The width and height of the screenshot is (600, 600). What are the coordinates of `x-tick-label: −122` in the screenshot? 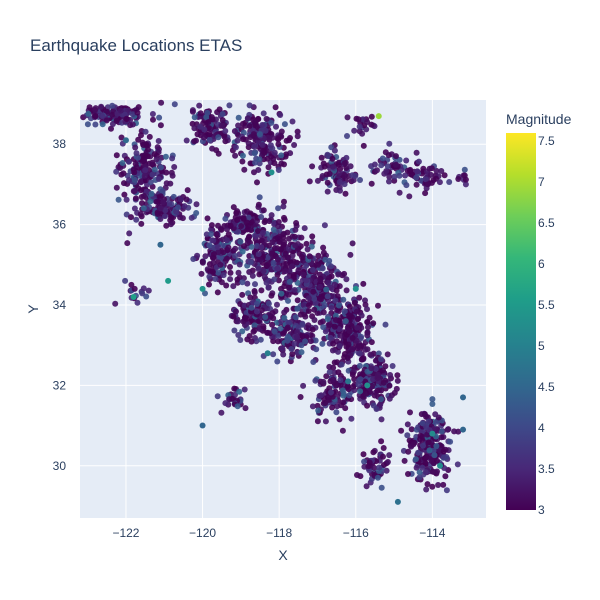 It's located at (125, 533).